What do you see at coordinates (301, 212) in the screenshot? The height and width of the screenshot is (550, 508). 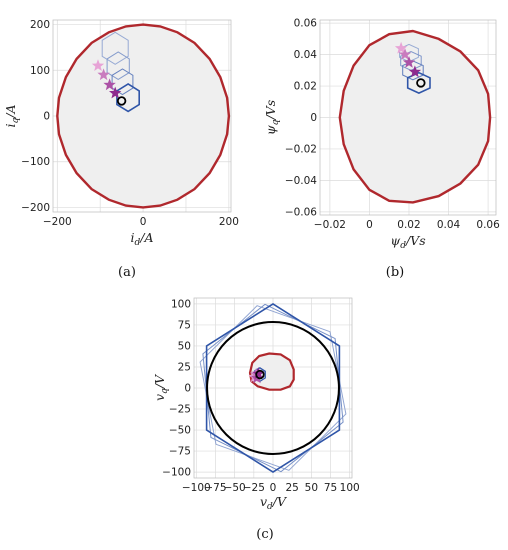 I see `y-tick-label: −0.06` at bounding box center [301, 212].